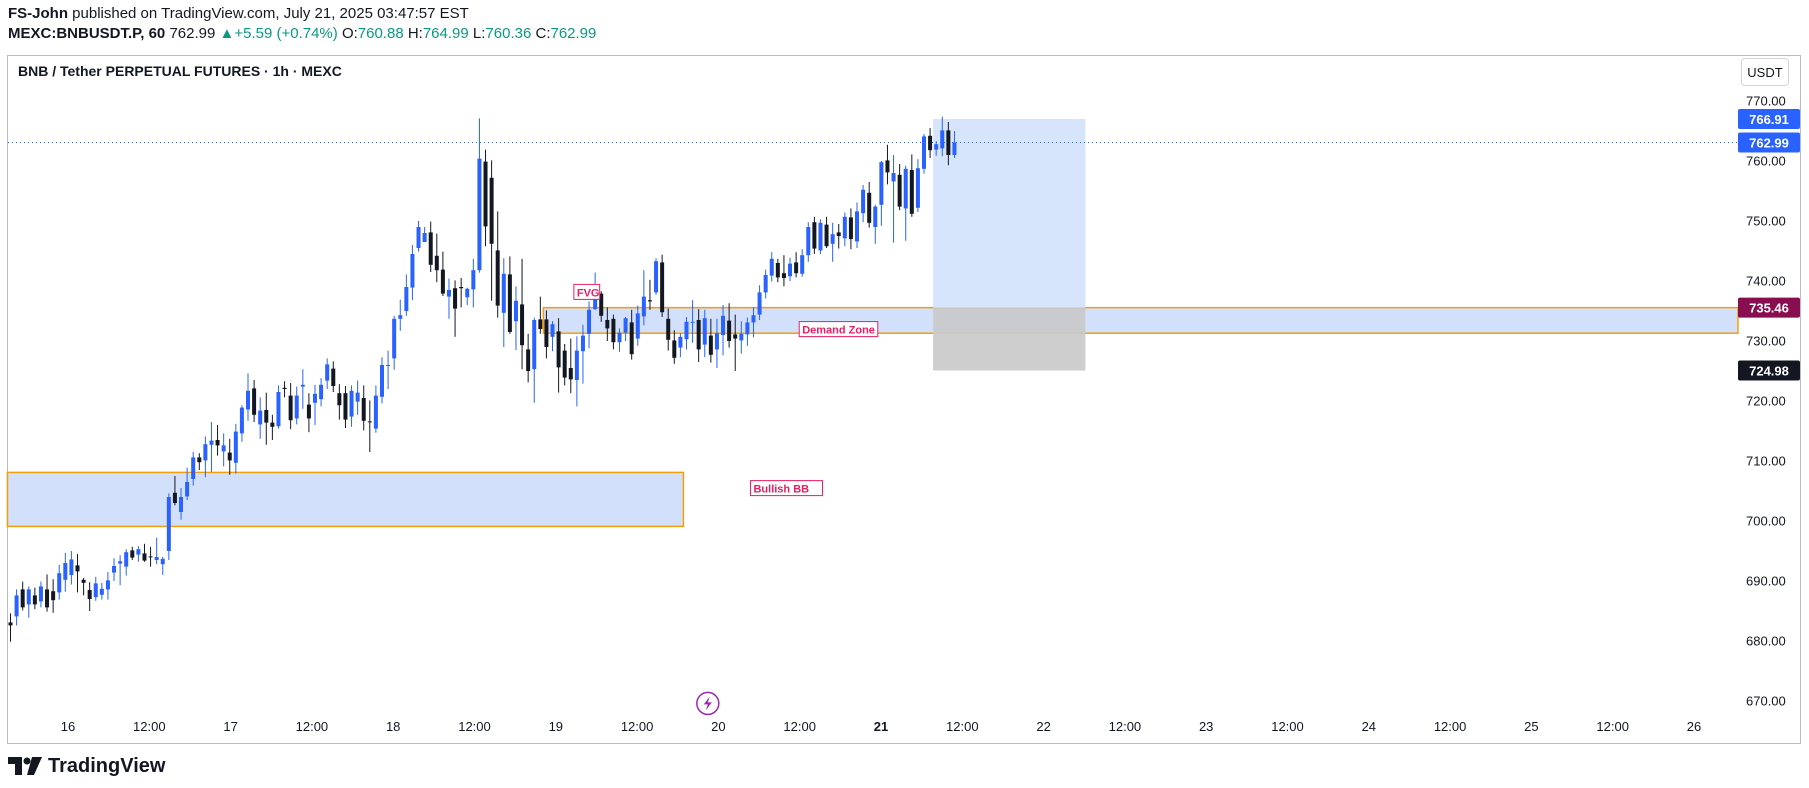 The height and width of the screenshot is (788, 1809). I want to click on footer-brand: TradingView, so click(107, 765).